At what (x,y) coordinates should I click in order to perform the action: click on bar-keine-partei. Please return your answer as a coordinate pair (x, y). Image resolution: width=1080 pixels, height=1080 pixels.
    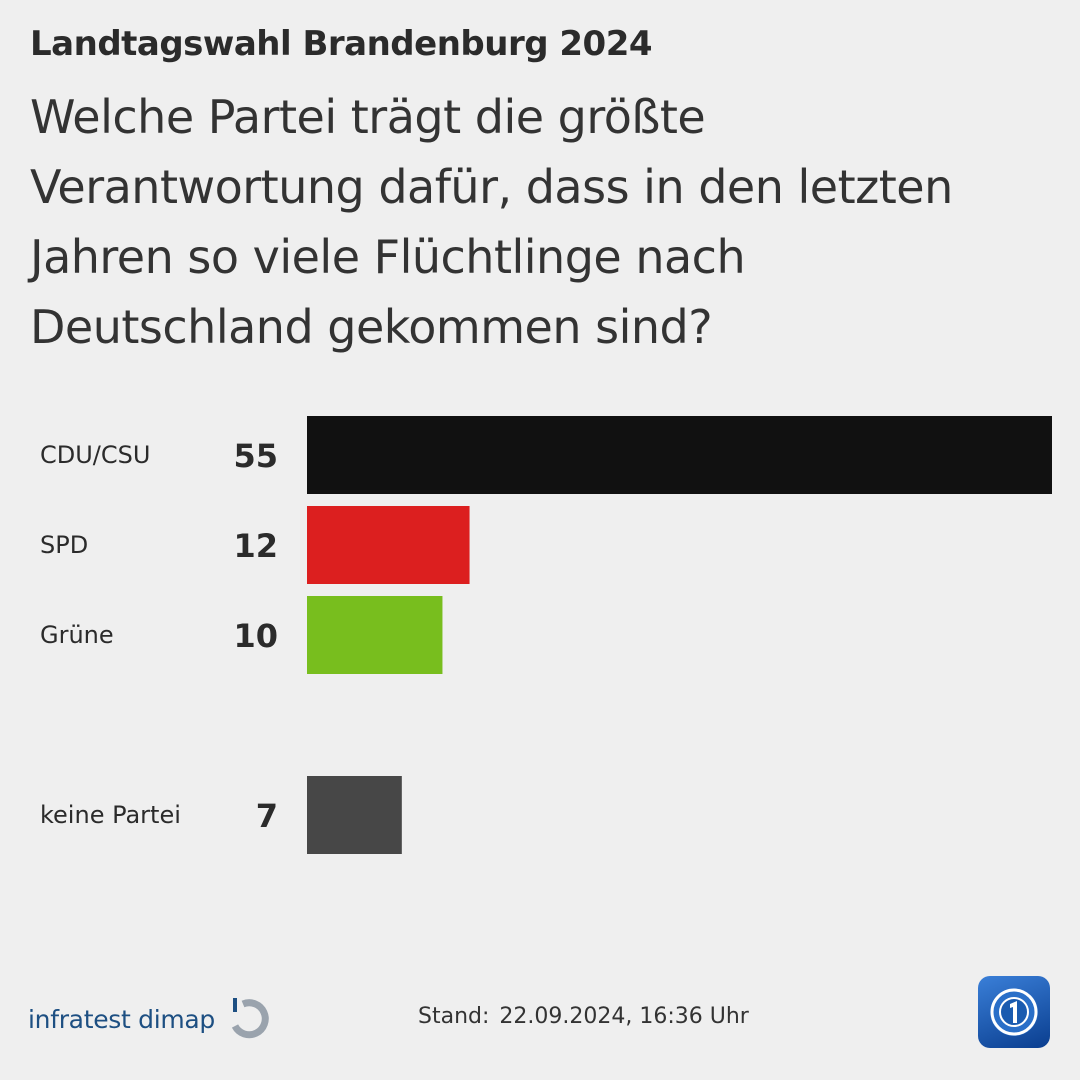
    Looking at the image, I should click on (354, 815).